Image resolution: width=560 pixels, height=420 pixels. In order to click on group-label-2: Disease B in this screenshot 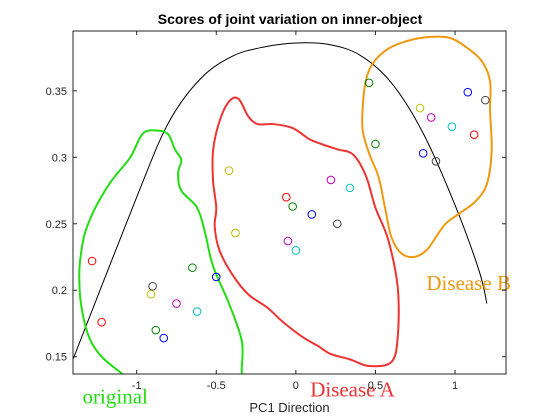, I will do `click(468, 283)`.